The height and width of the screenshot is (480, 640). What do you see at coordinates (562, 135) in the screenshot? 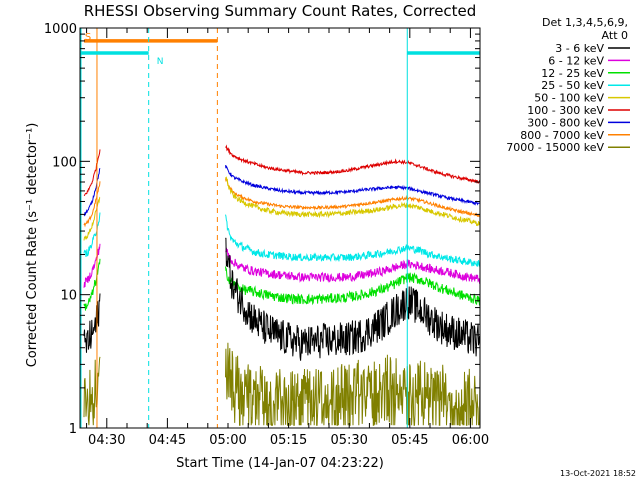
I see `legend-label-8: 800 - 7000 keV` at bounding box center [562, 135].